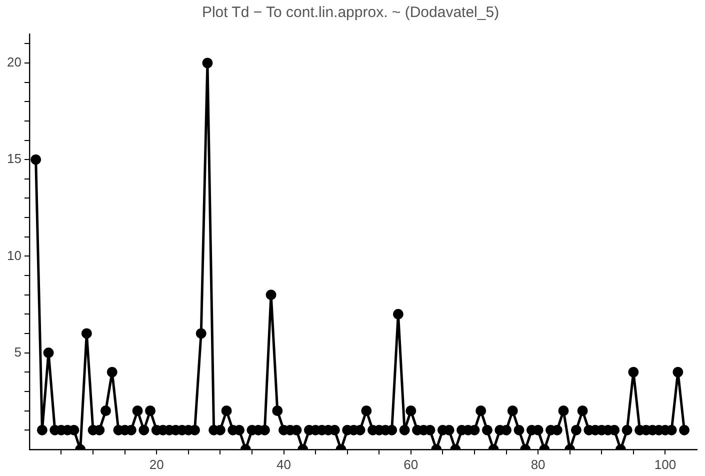  What do you see at coordinates (18, 352) in the screenshot?
I see `y-tick-label: 5` at bounding box center [18, 352].